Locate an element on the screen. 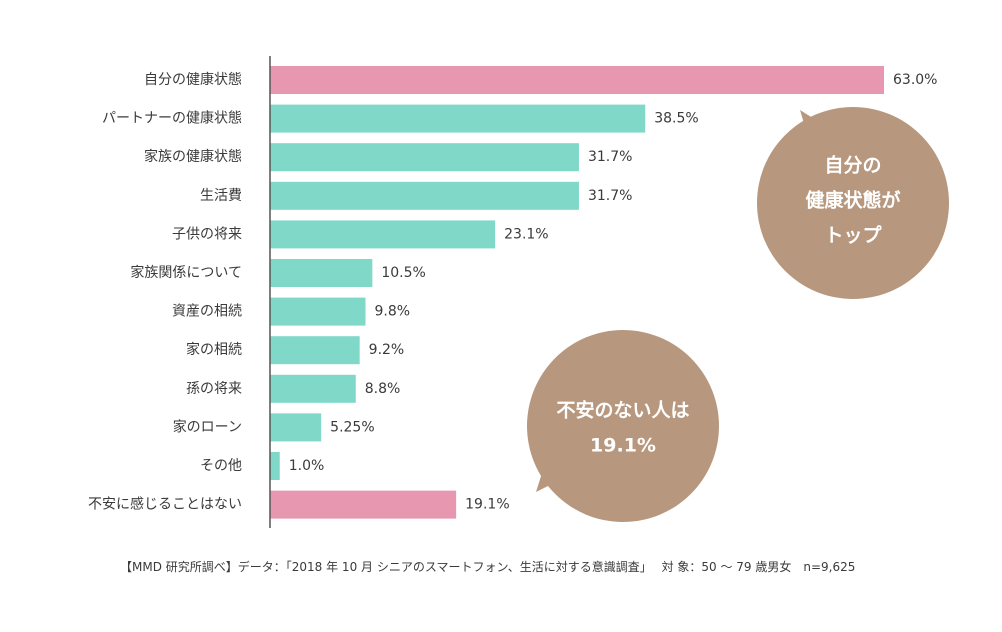 The width and height of the screenshot is (1002, 632). category-label: 生活費 is located at coordinates (221, 196).